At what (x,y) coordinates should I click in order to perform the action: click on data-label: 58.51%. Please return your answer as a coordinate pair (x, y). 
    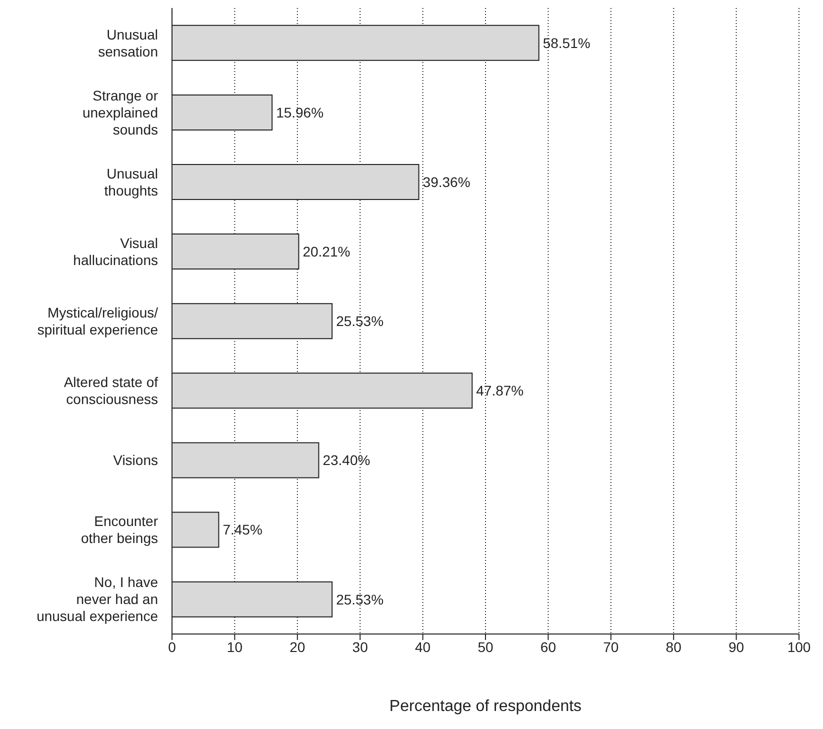
    Looking at the image, I should click on (566, 42).